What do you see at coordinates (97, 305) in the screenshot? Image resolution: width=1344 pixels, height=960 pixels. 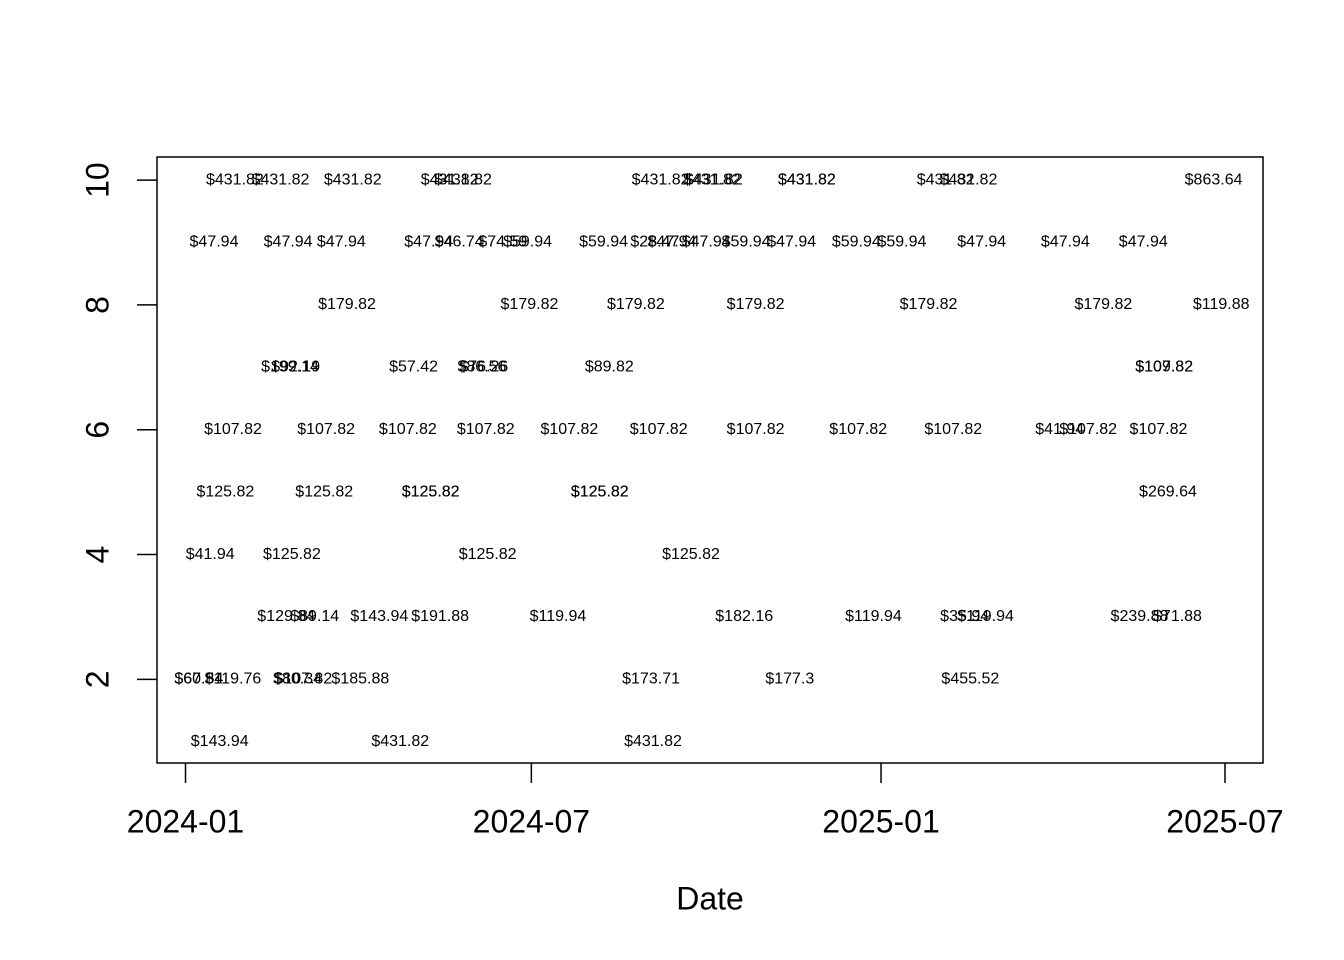 I see `y-tick-label: 8` at bounding box center [97, 305].